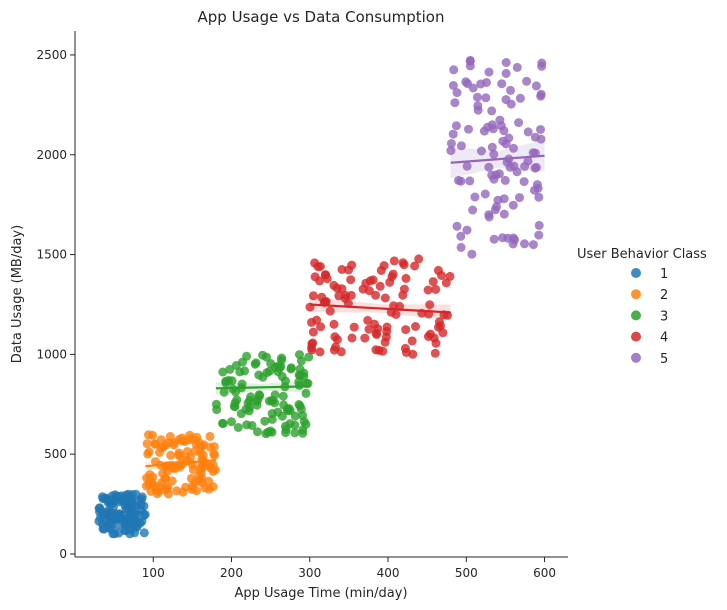 The width and height of the screenshot is (727, 610). Describe the element at coordinates (51, 255) in the screenshot. I see `y-tick-label: 1500` at that location.